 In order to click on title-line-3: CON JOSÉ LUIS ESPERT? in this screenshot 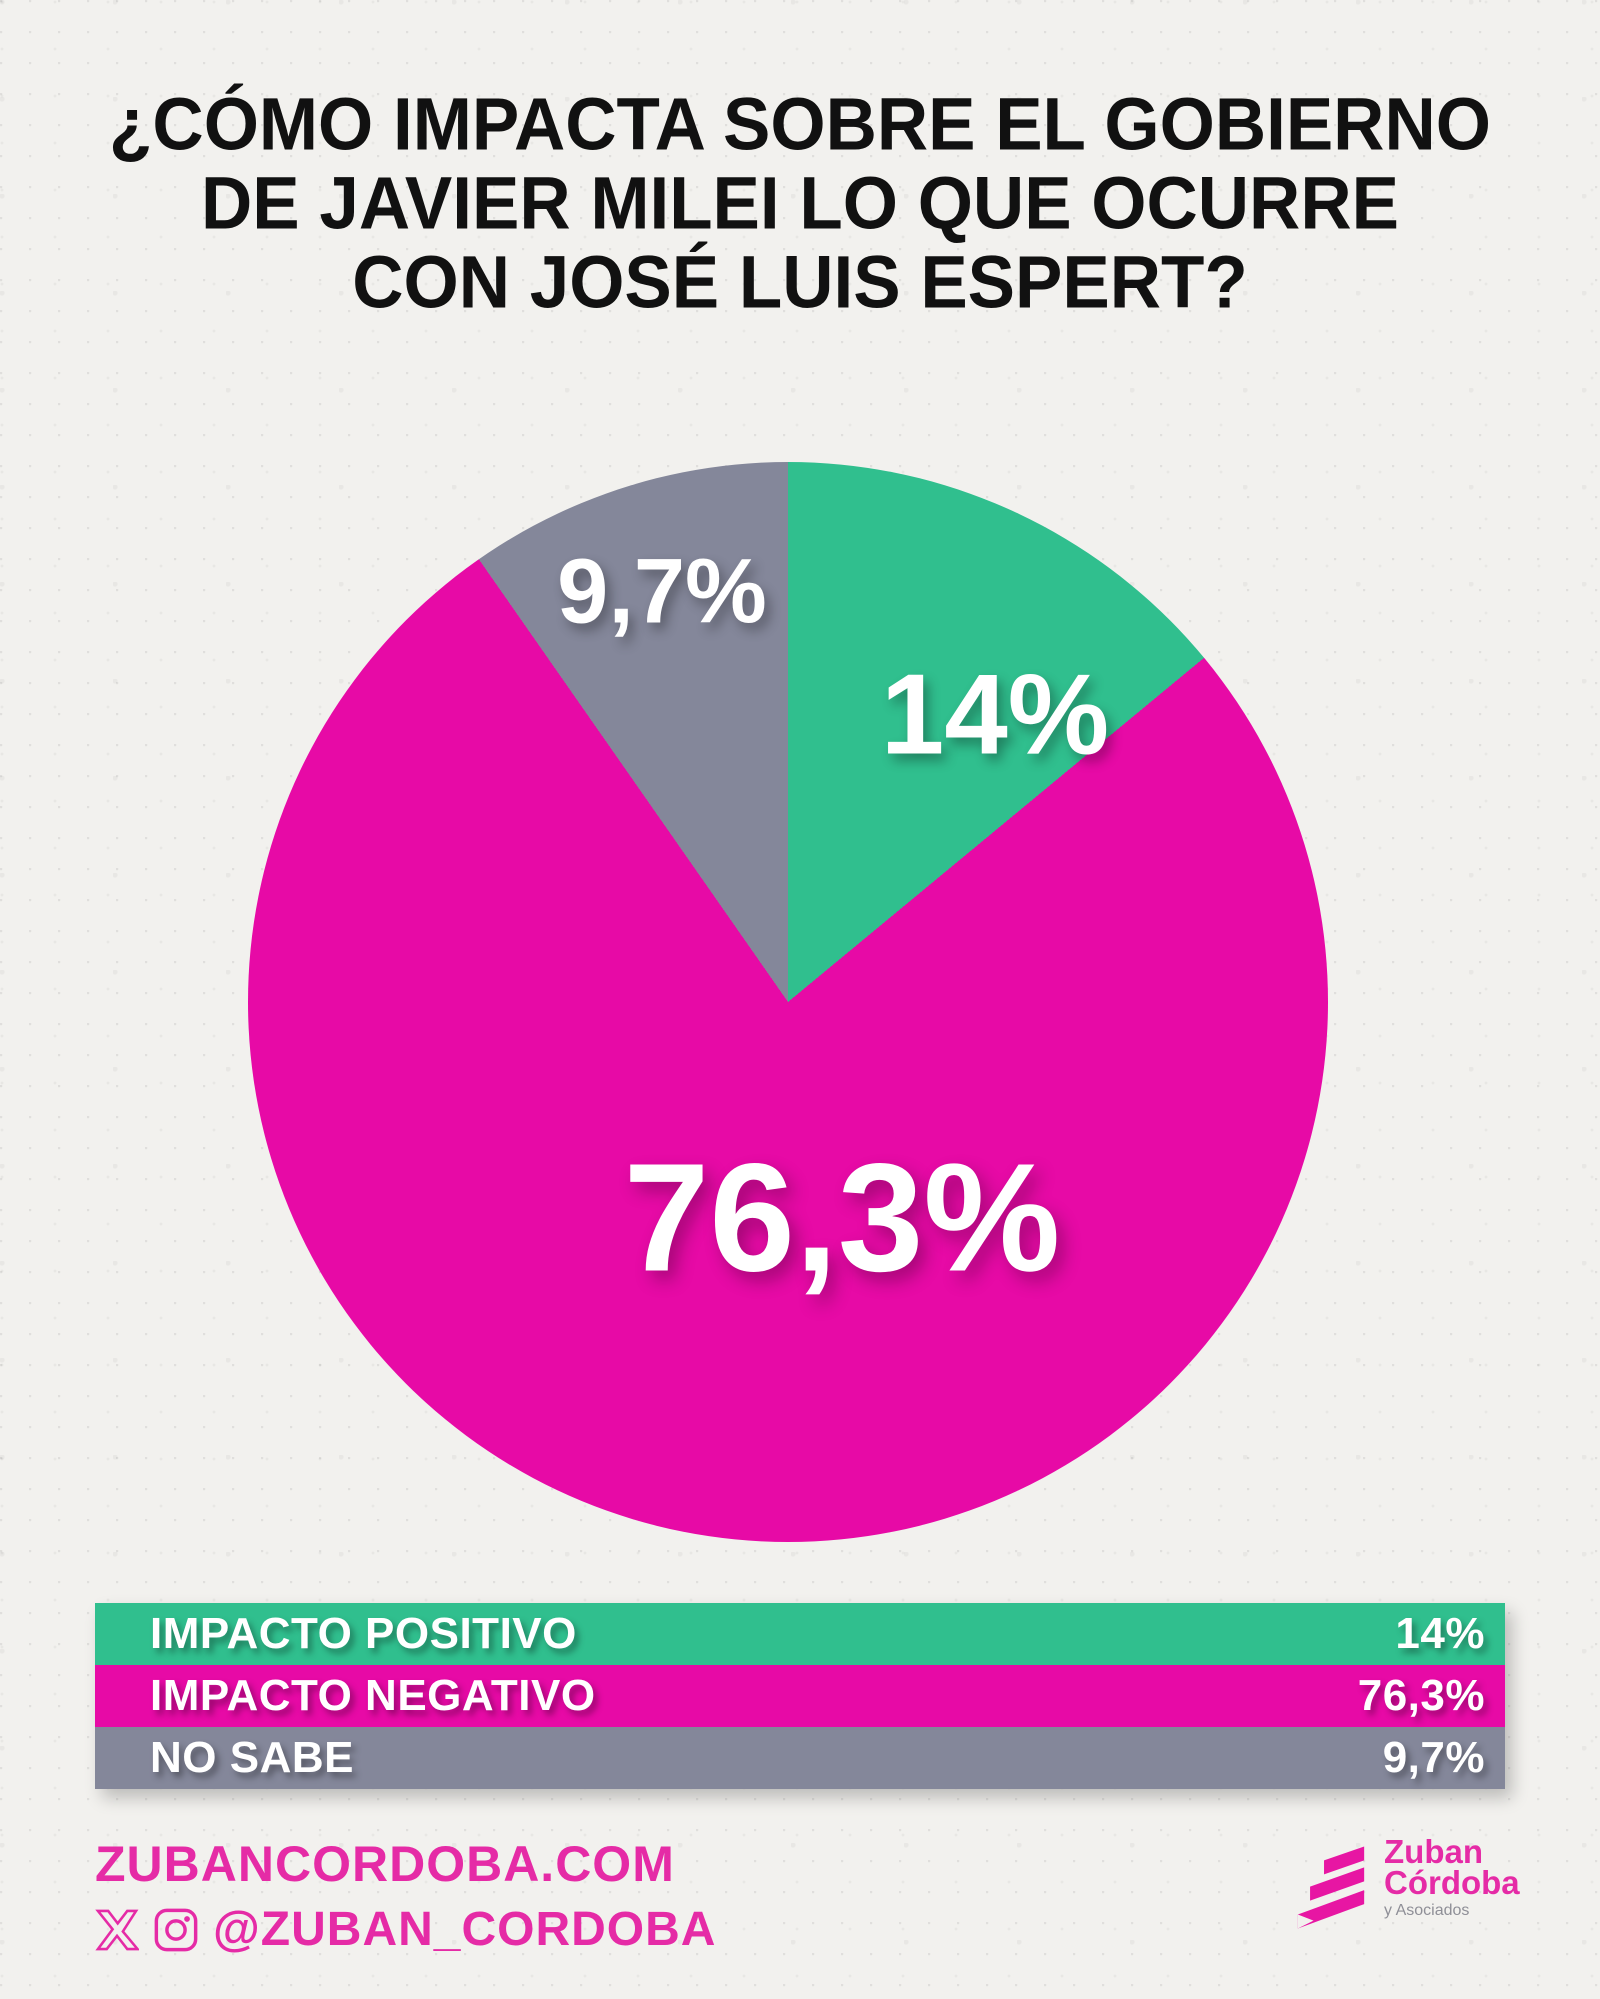, I will do `click(800, 283)`.